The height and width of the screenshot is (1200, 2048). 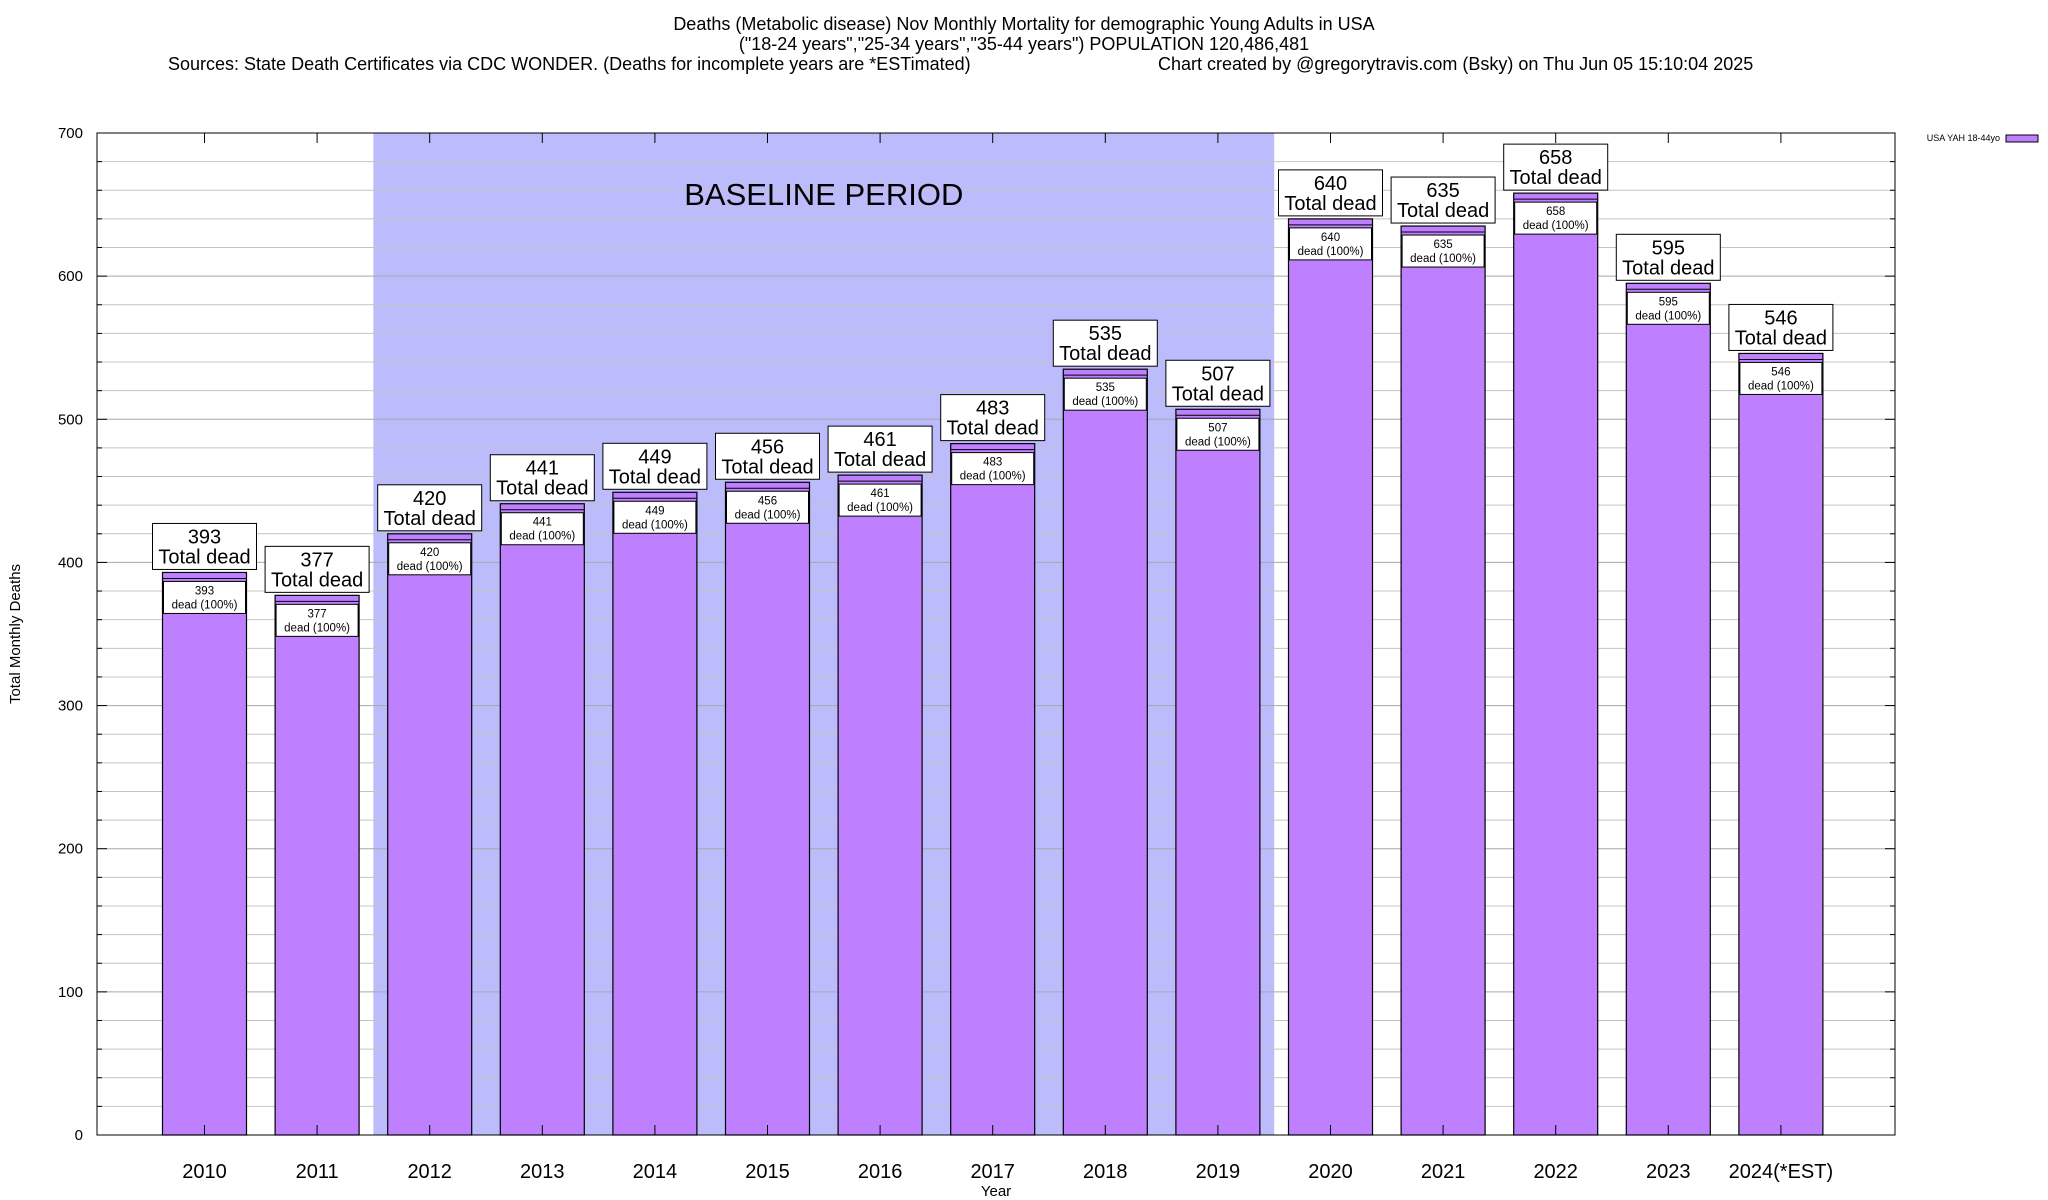 I want to click on bar-inner-value: 535, so click(x=1105, y=388).